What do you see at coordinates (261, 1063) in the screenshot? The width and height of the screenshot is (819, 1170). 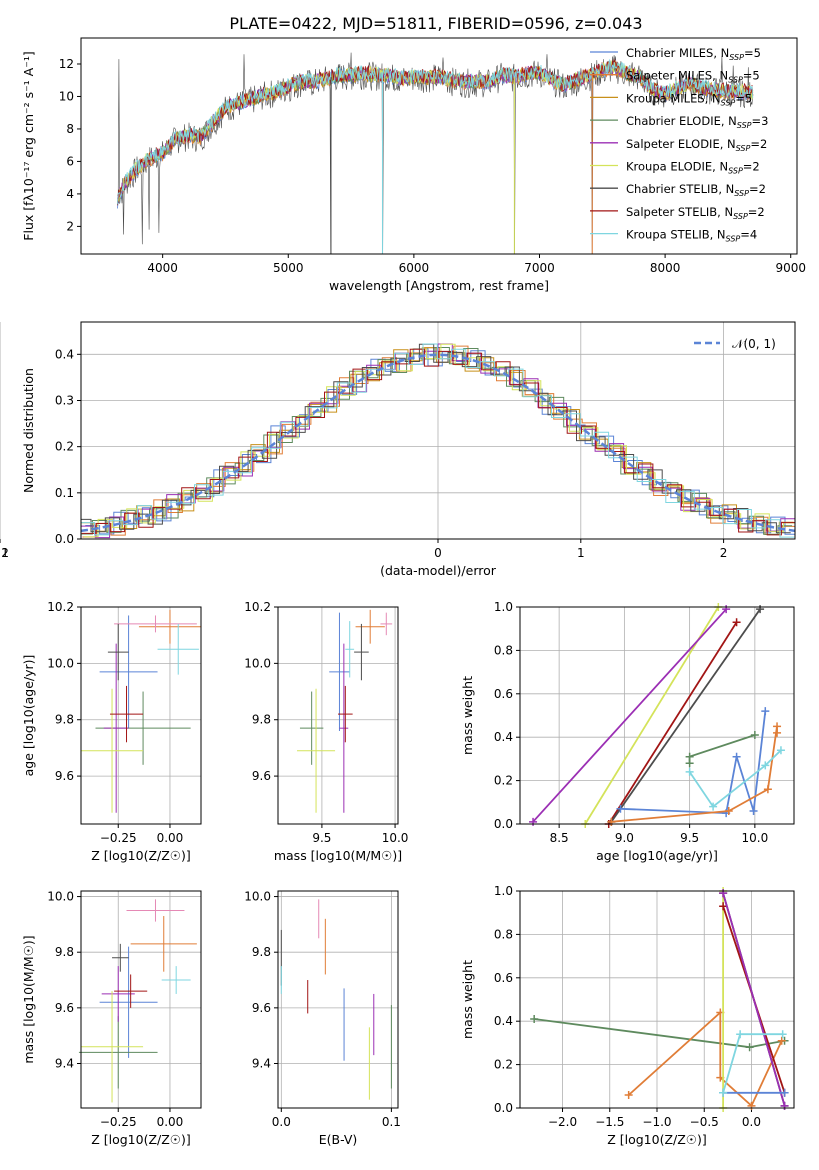 I see `y-tick-label: 9.4` at bounding box center [261, 1063].